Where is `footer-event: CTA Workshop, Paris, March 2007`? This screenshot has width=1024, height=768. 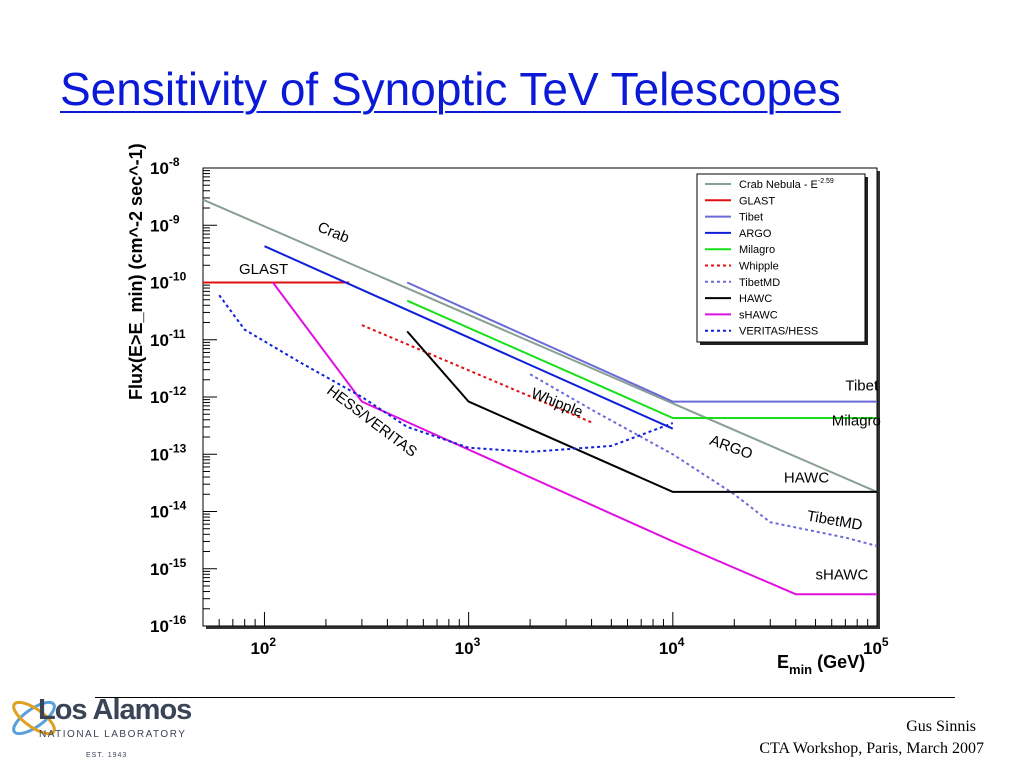 footer-event: CTA Workshop, Paris, March 2007 is located at coordinates (871, 748).